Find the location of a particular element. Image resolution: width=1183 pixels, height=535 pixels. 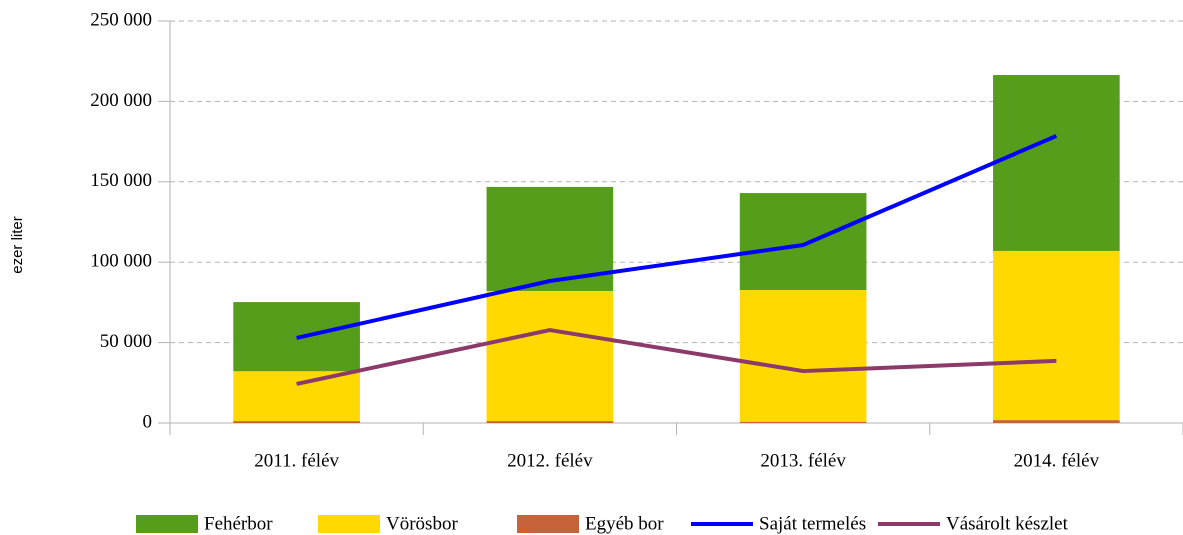

y-tick-label: 150 000 is located at coordinates (121, 180).